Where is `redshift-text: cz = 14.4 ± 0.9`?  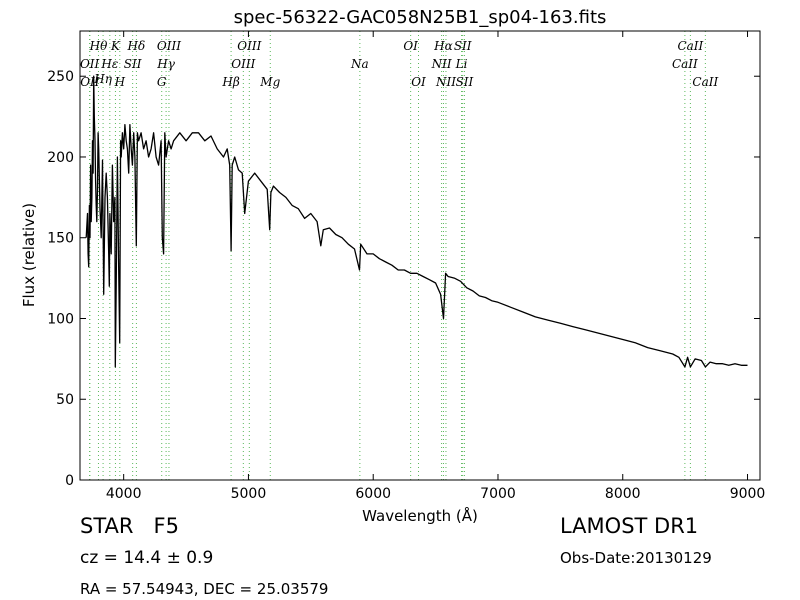
redshift-text: cz = 14.4 ± 0.9 is located at coordinates (147, 558).